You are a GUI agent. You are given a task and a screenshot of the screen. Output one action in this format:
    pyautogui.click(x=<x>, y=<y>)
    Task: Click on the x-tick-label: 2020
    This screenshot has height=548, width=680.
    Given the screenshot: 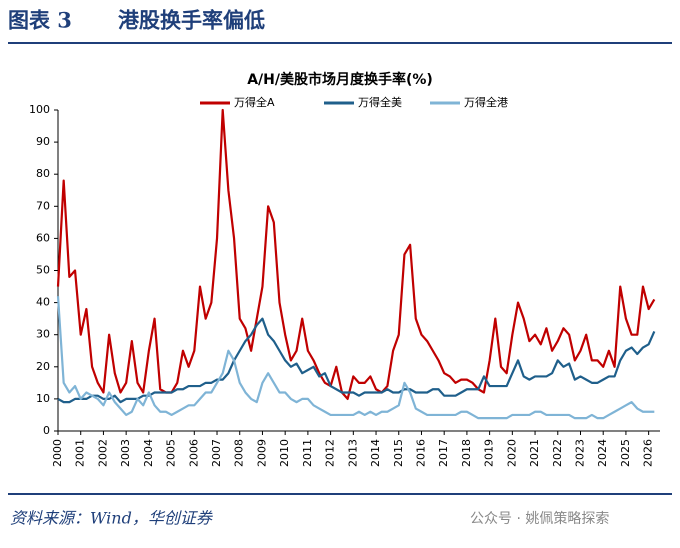 What is the action you would take?
    pyautogui.click(x=511, y=453)
    